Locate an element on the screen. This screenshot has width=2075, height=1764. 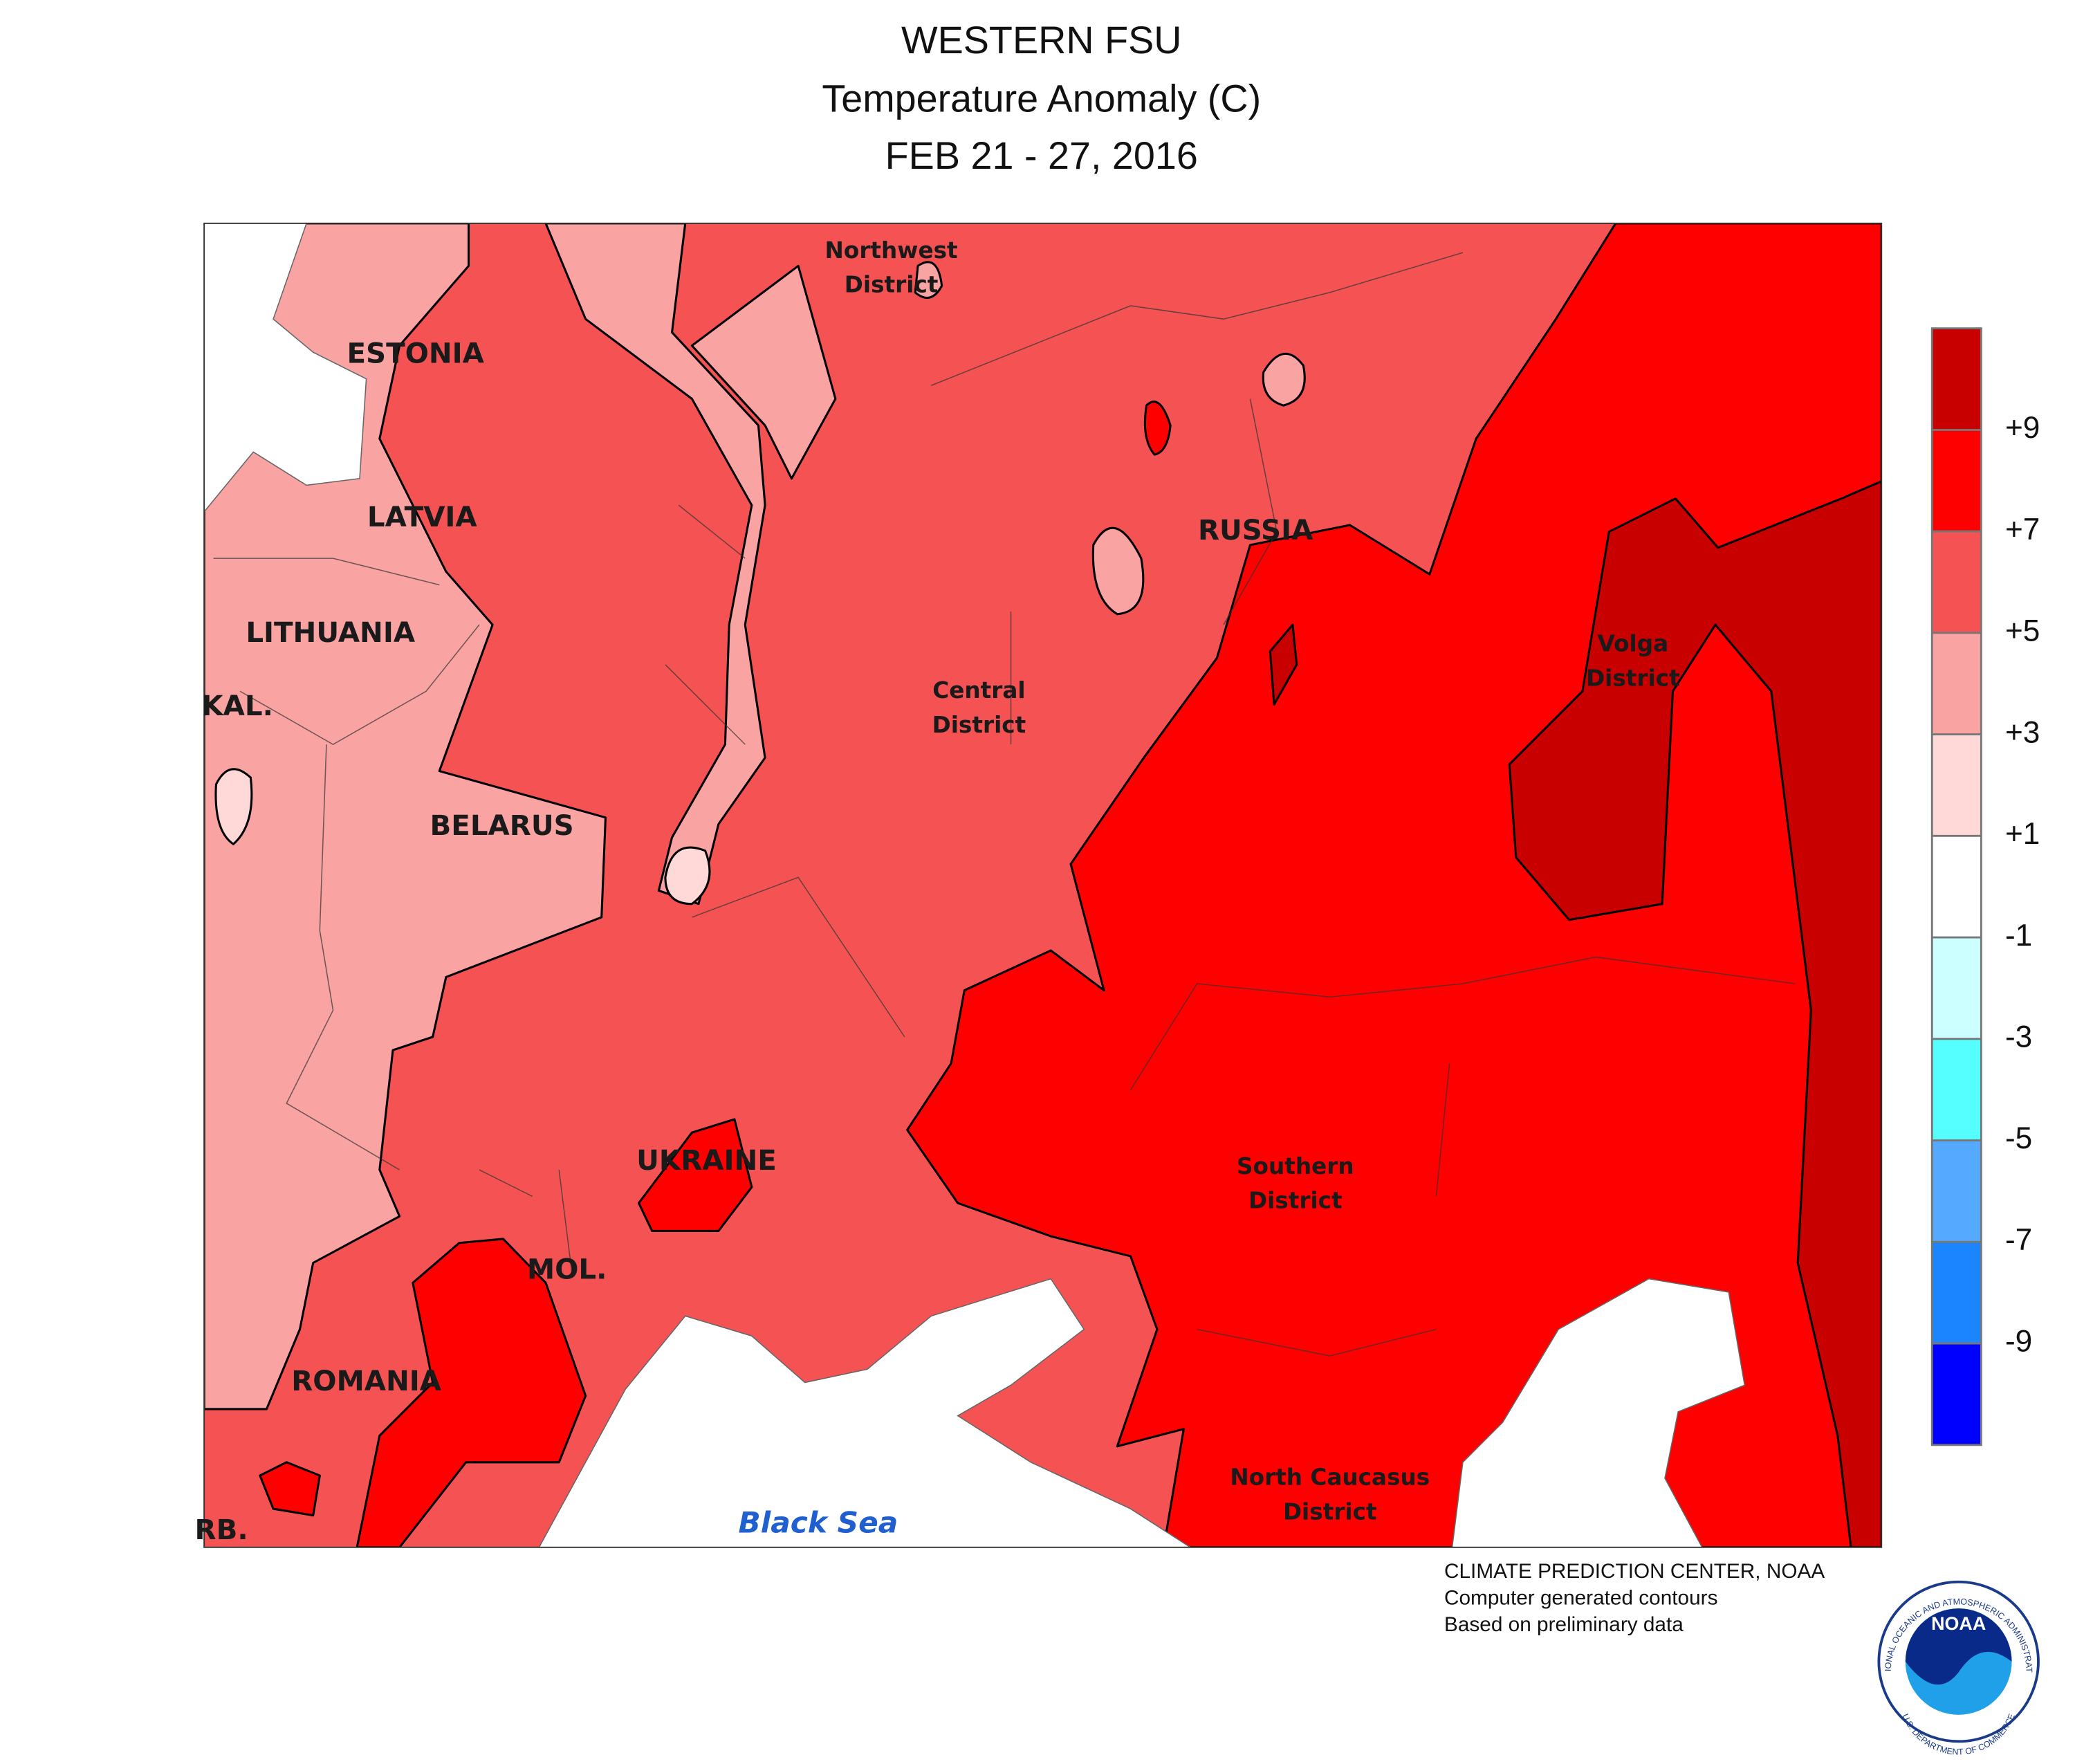
title: WESTERN FSU is located at coordinates (1041, 40).